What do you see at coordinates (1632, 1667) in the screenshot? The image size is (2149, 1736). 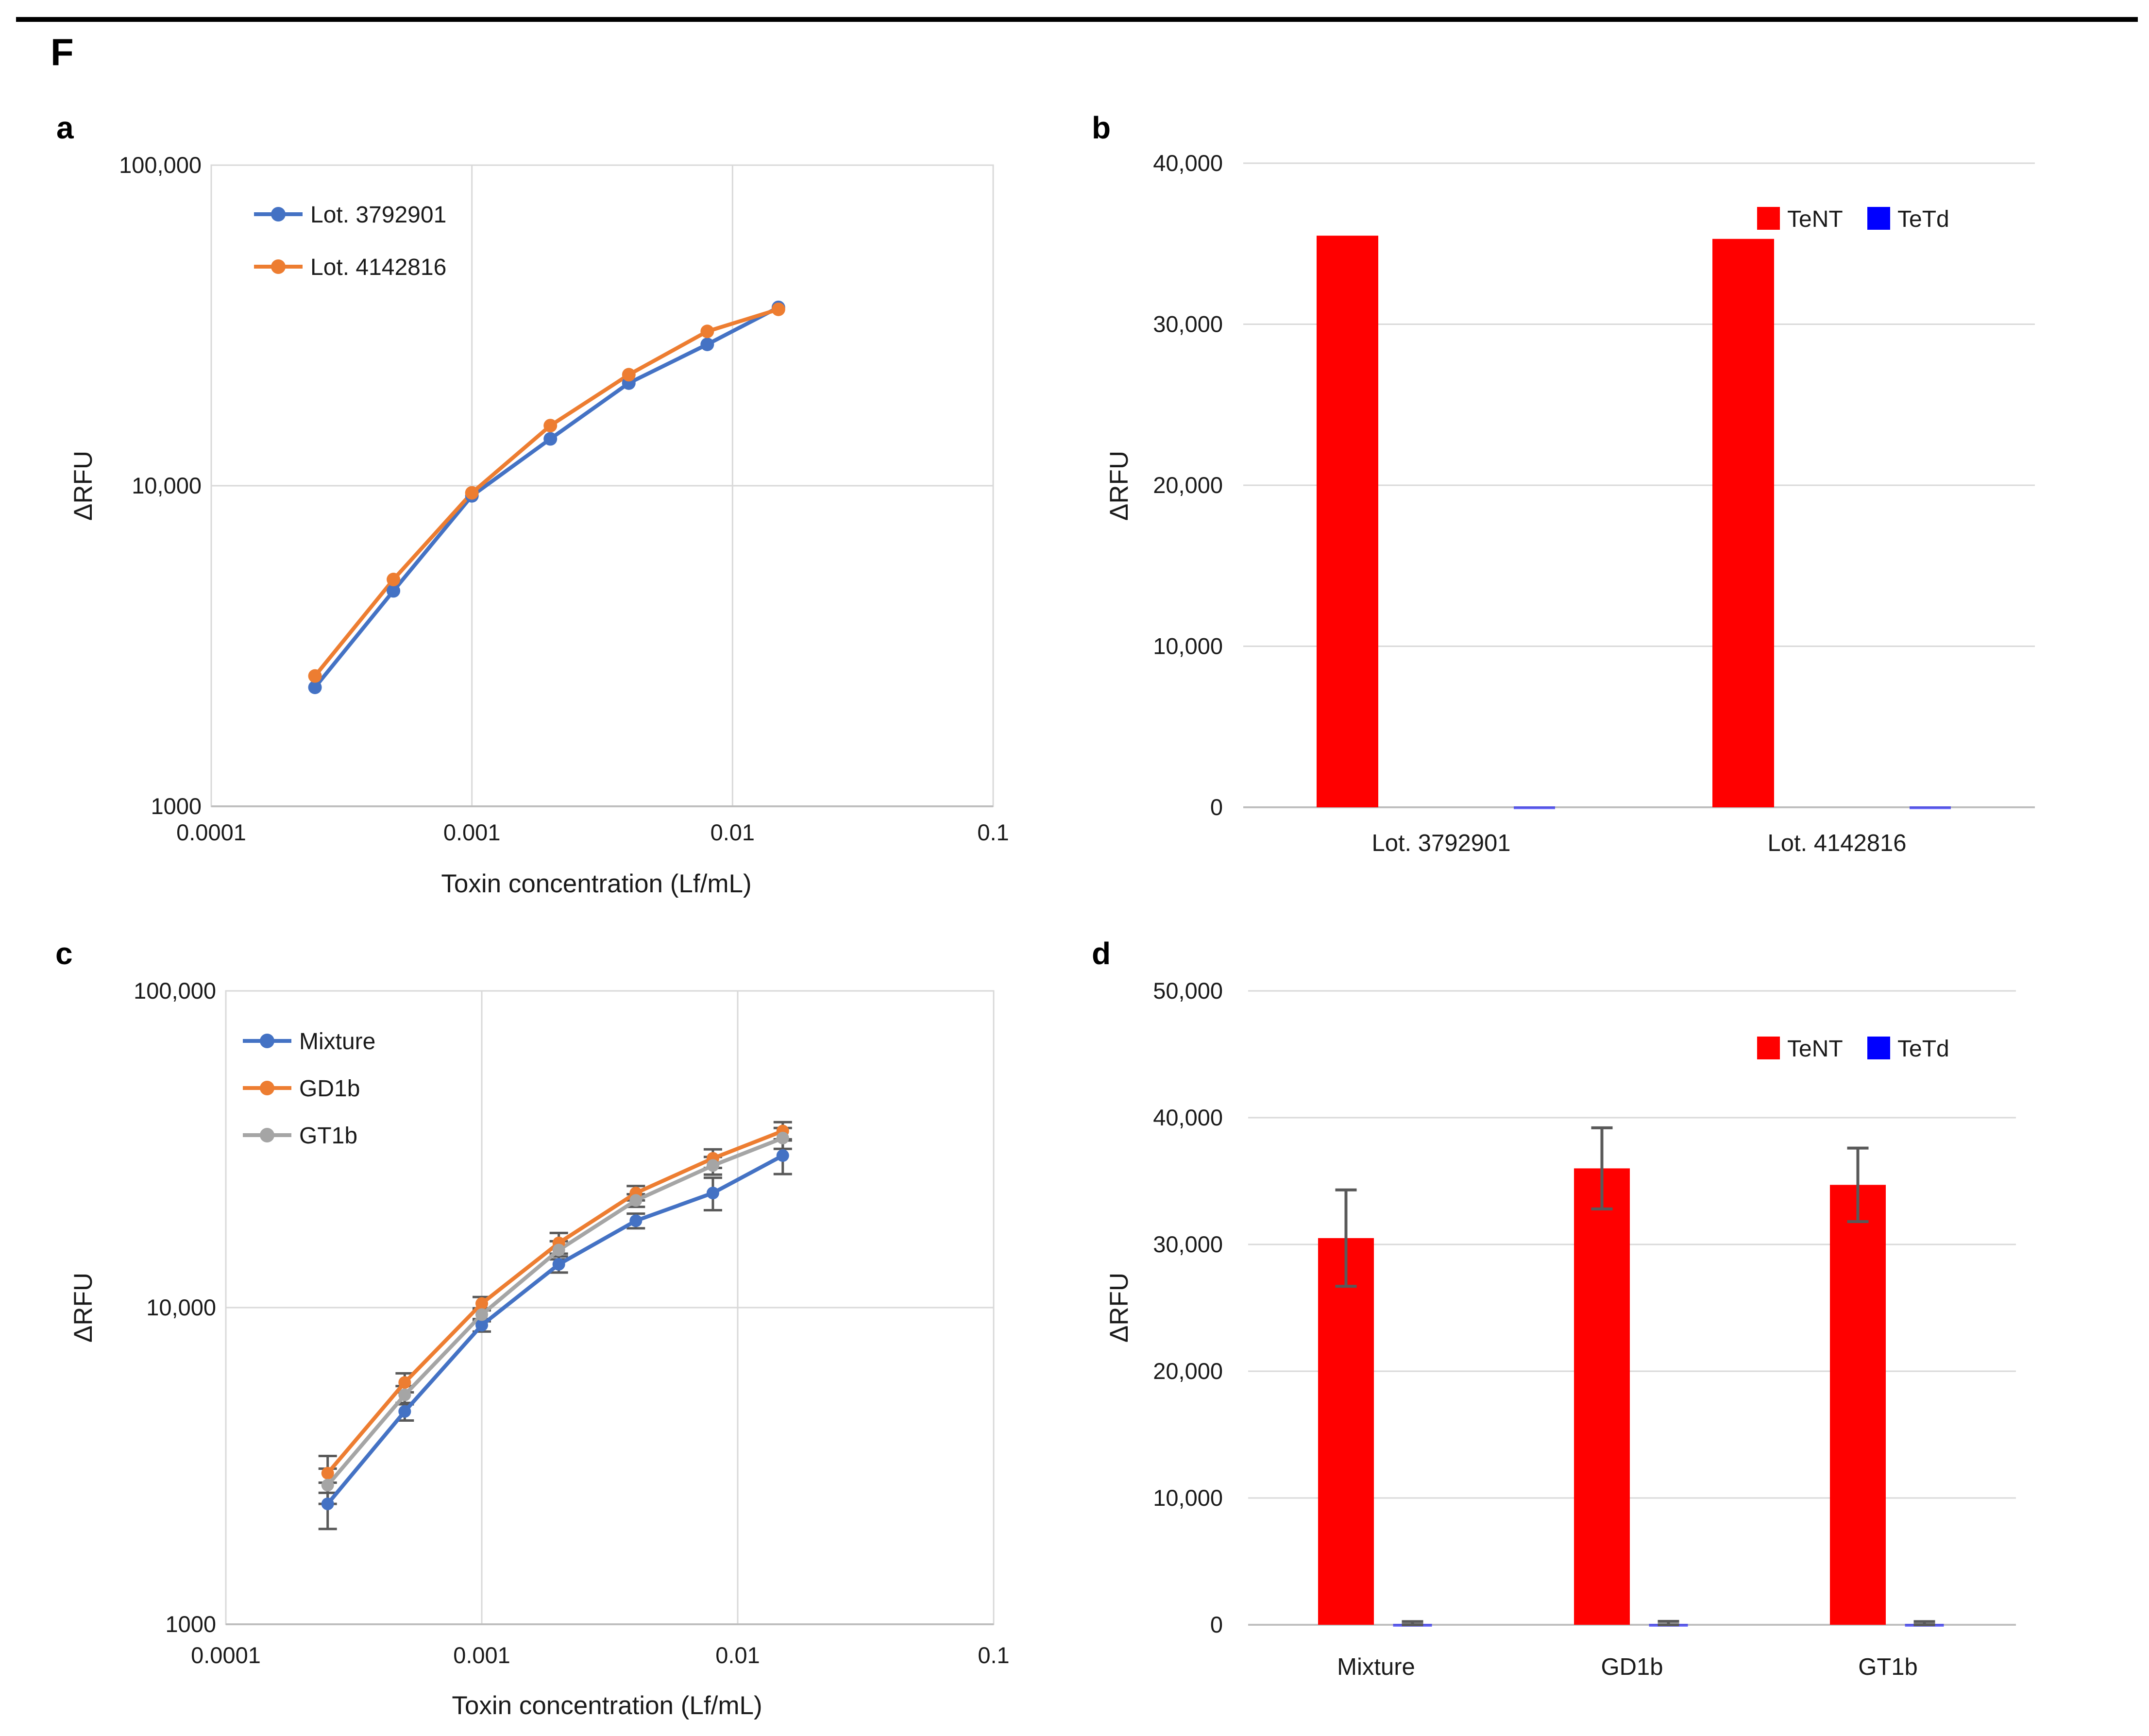 I see `category-label: GD1b` at bounding box center [1632, 1667].